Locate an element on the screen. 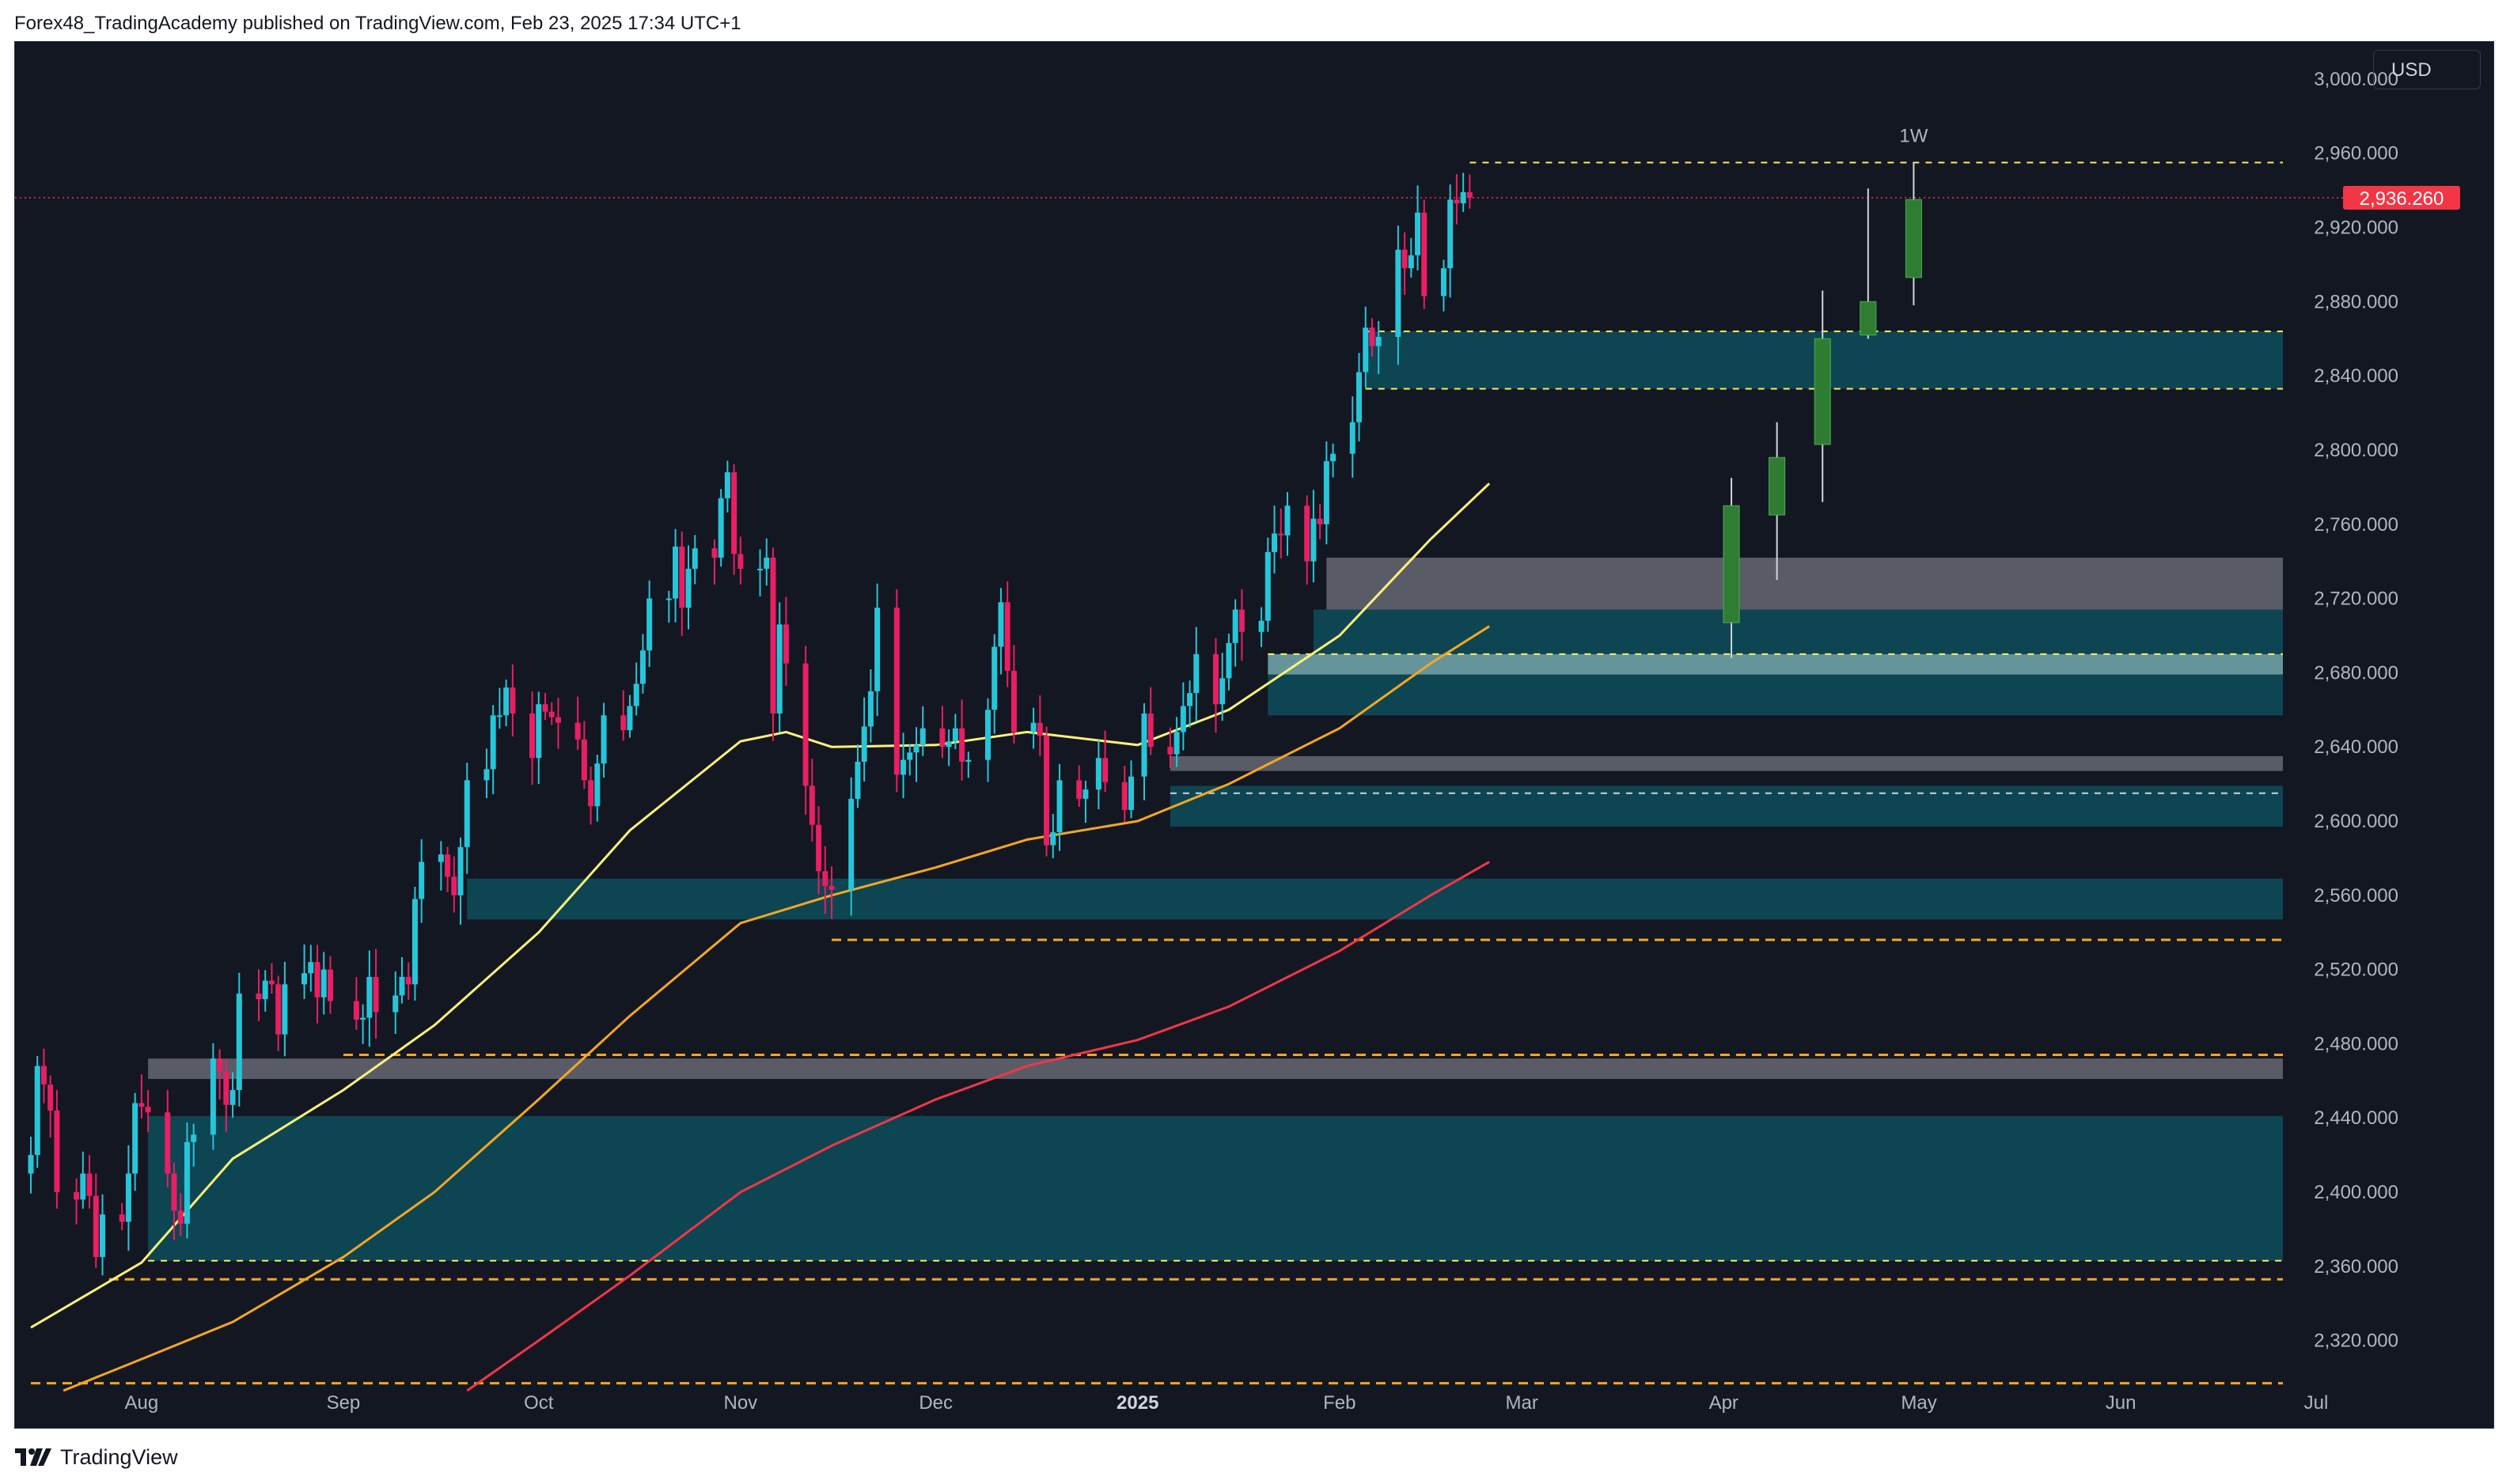  y-tick-label: 2,440.000 is located at coordinates (2356, 1118).